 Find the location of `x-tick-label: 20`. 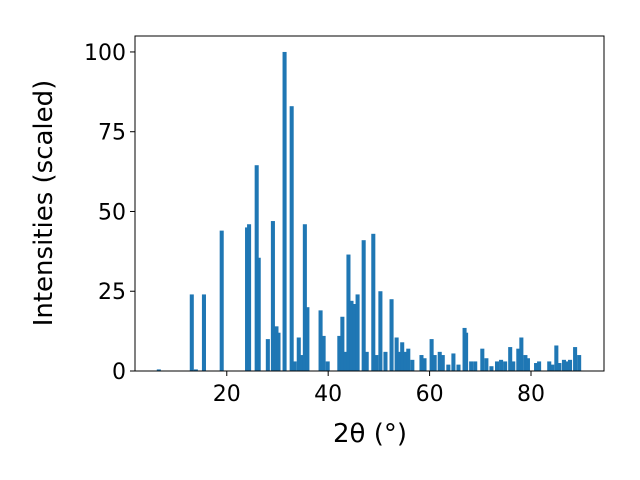

x-tick-label: 20 is located at coordinates (227, 394).